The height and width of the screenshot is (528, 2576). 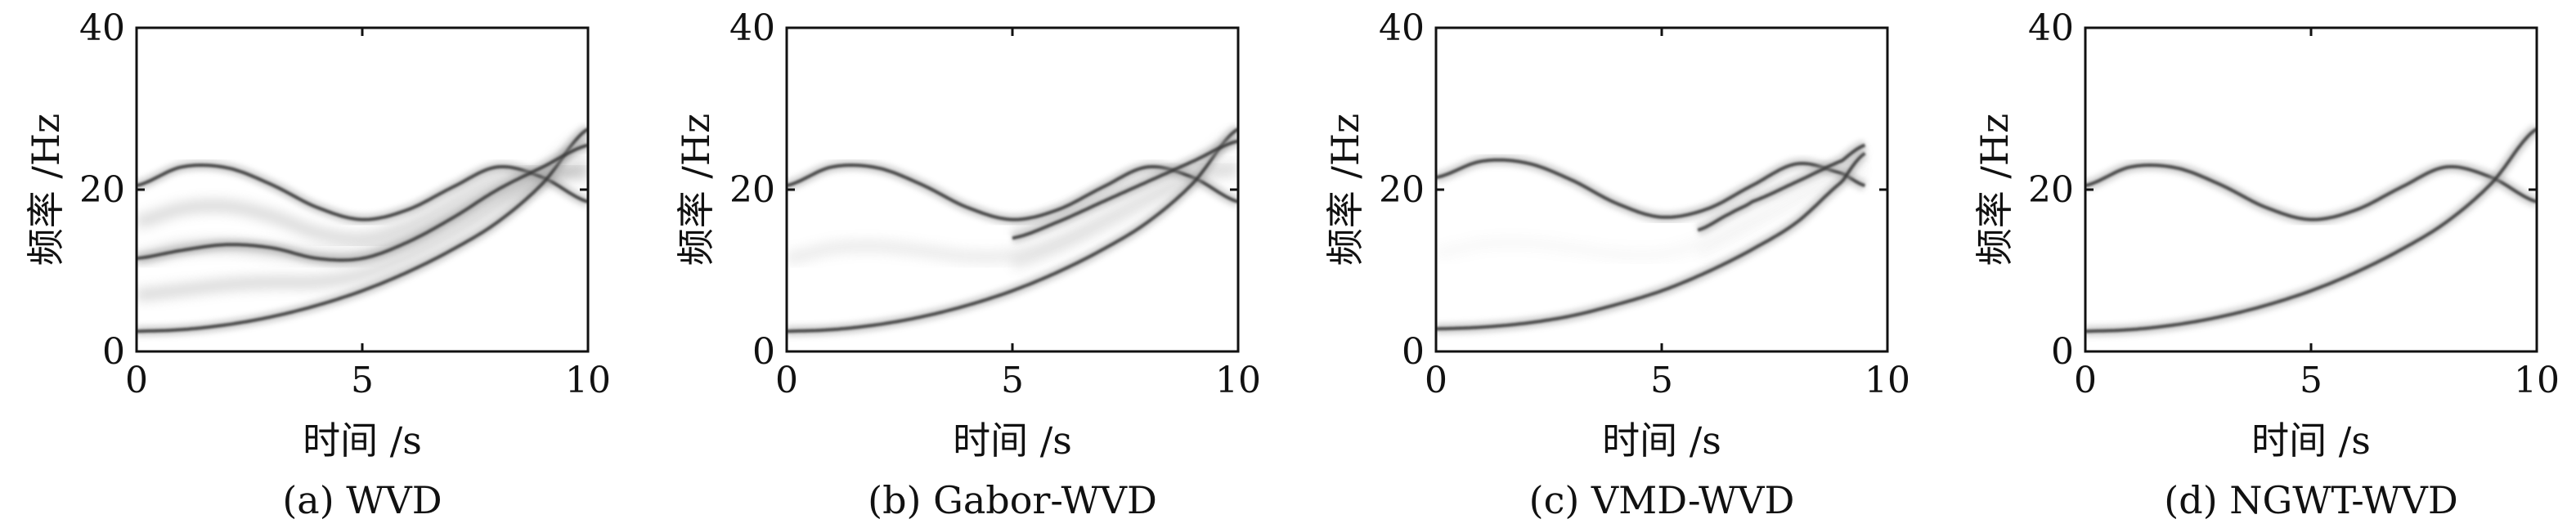 I want to click on panel-caption: (c) VMD-WVD, so click(x=1662, y=500).